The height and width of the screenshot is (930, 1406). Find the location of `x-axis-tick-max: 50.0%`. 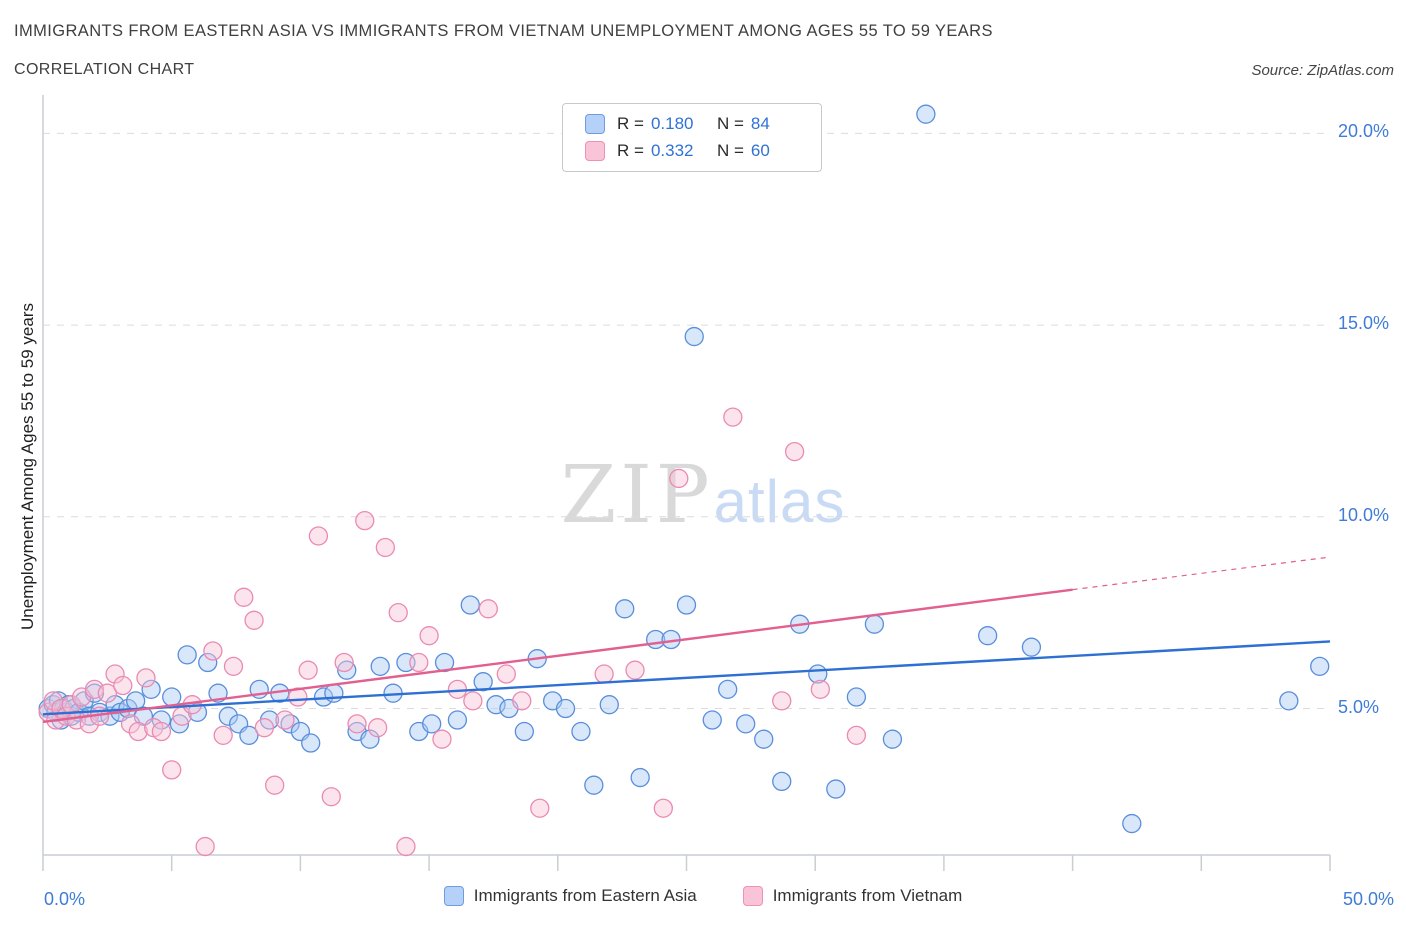

x-axis-tick-max: 50.0% is located at coordinates (1368, 899).